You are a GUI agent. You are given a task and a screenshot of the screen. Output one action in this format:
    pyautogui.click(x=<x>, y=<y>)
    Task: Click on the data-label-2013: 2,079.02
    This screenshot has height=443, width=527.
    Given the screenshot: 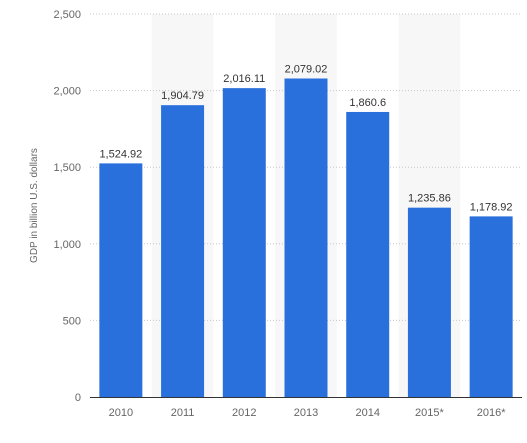 What is the action you would take?
    pyautogui.click(x=306, y=69)
    